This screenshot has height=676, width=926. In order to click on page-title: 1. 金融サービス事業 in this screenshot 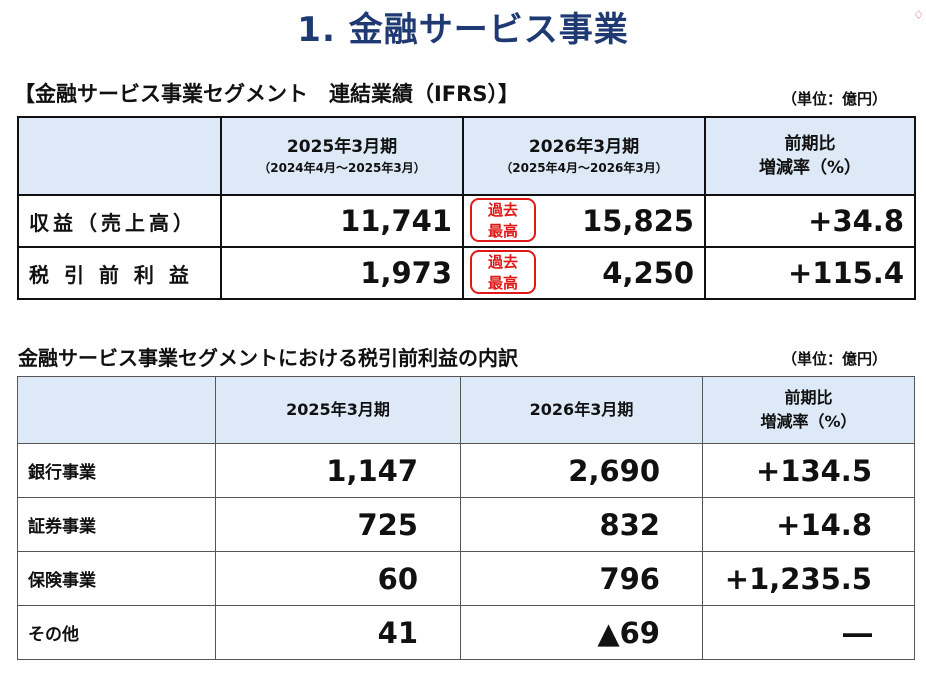, I will do `click(463, 30)`.